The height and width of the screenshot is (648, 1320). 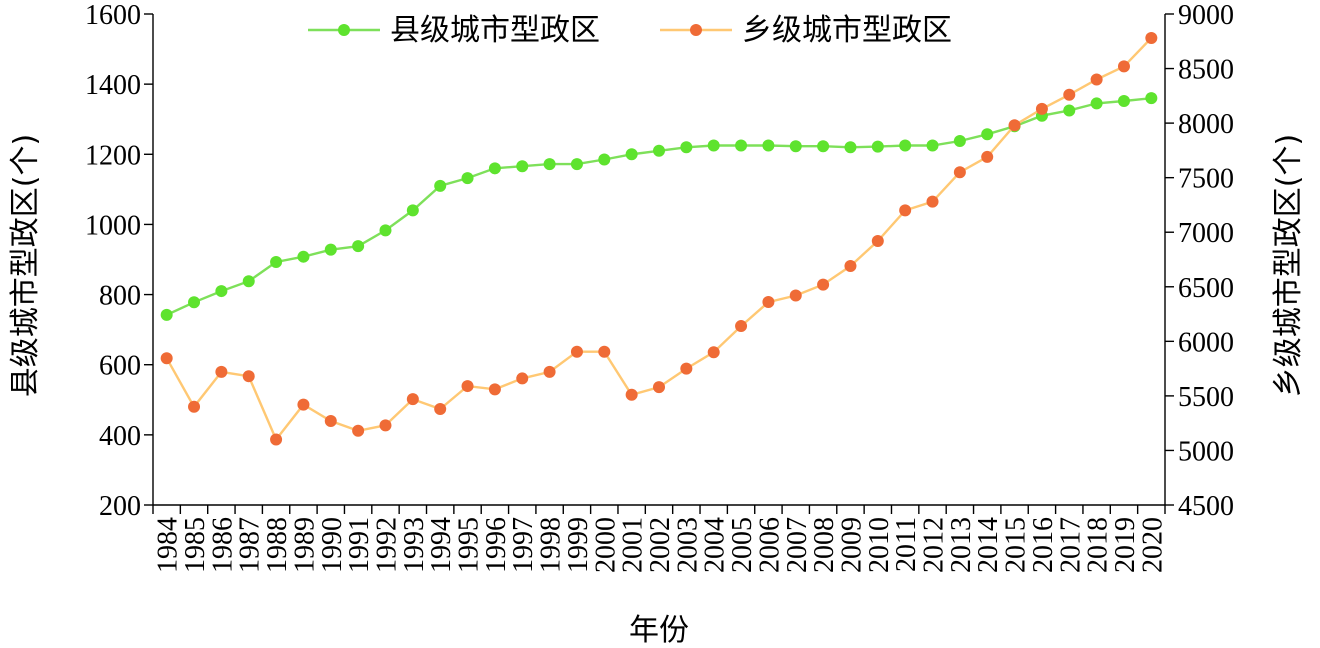 I want to click on left-tick-label: 600, so click(x=120, y=366).